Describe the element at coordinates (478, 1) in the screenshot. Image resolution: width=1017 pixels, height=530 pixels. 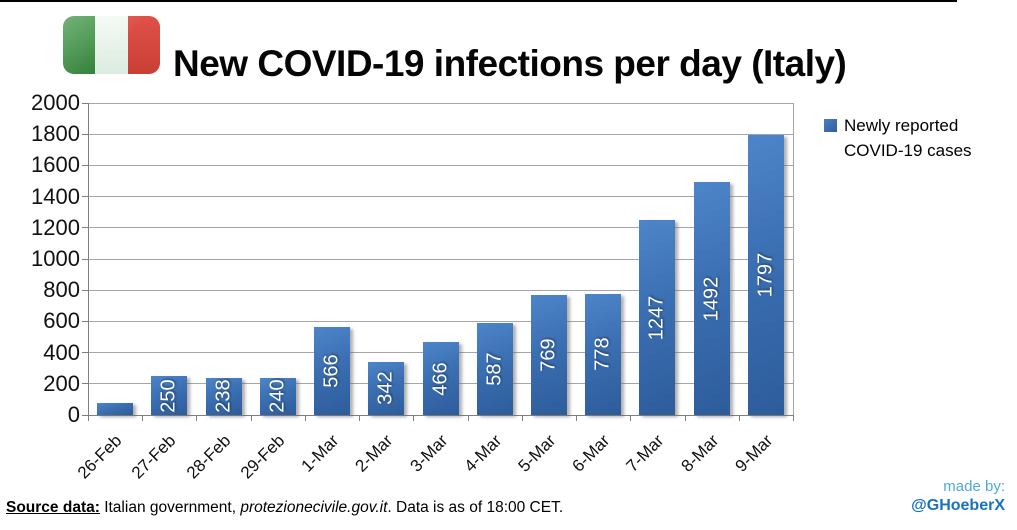
I see `top-border-line` at that location.